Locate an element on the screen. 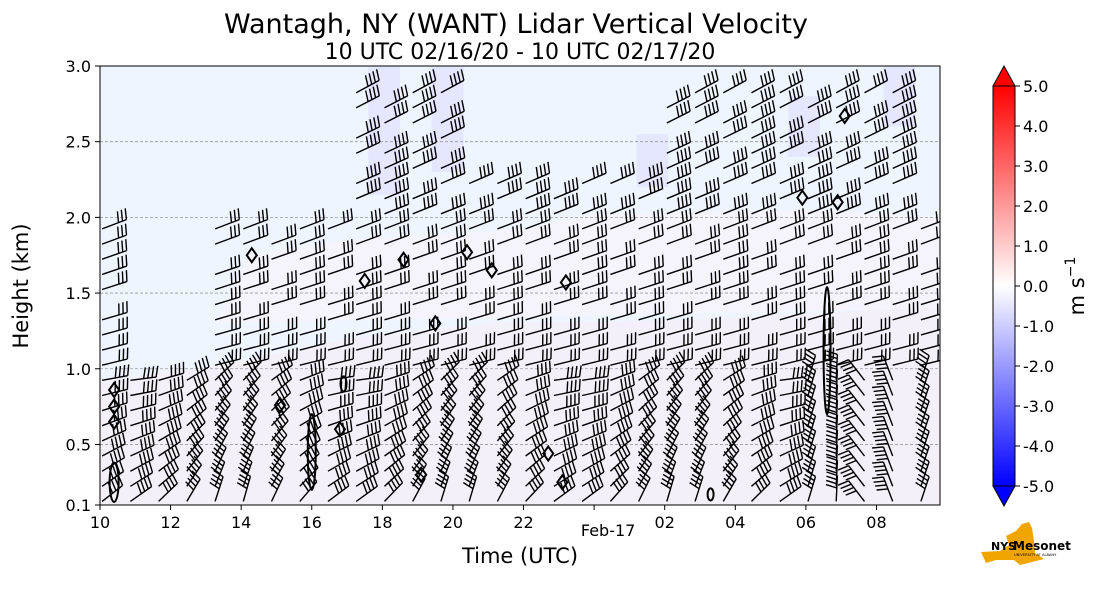 The image size is (1101, 600). y-tick-label: 2.0 is located at coordinates (78, 217).